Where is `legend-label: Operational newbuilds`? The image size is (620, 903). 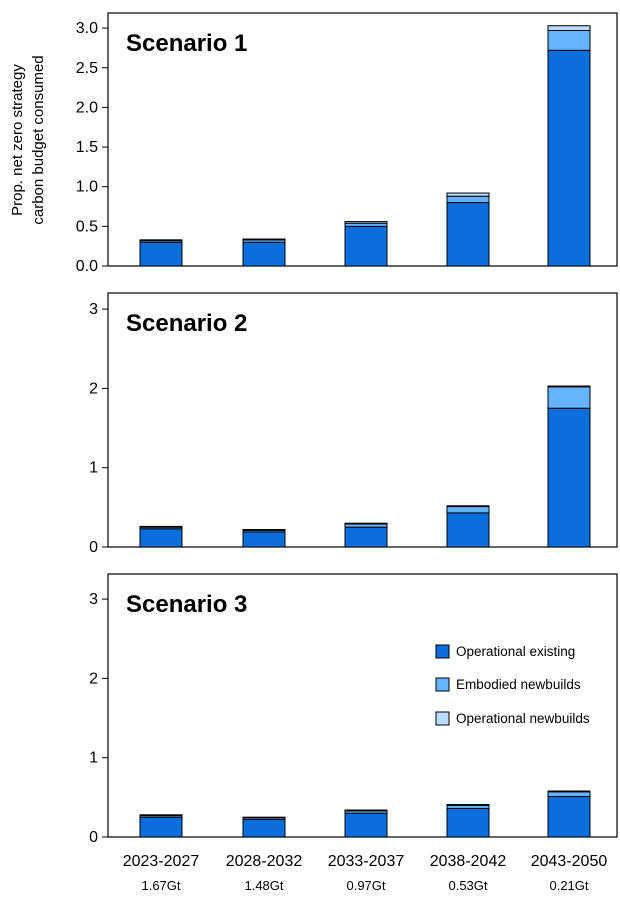
legend-label: Operational newbuilds is located at coordinates (523, 718).